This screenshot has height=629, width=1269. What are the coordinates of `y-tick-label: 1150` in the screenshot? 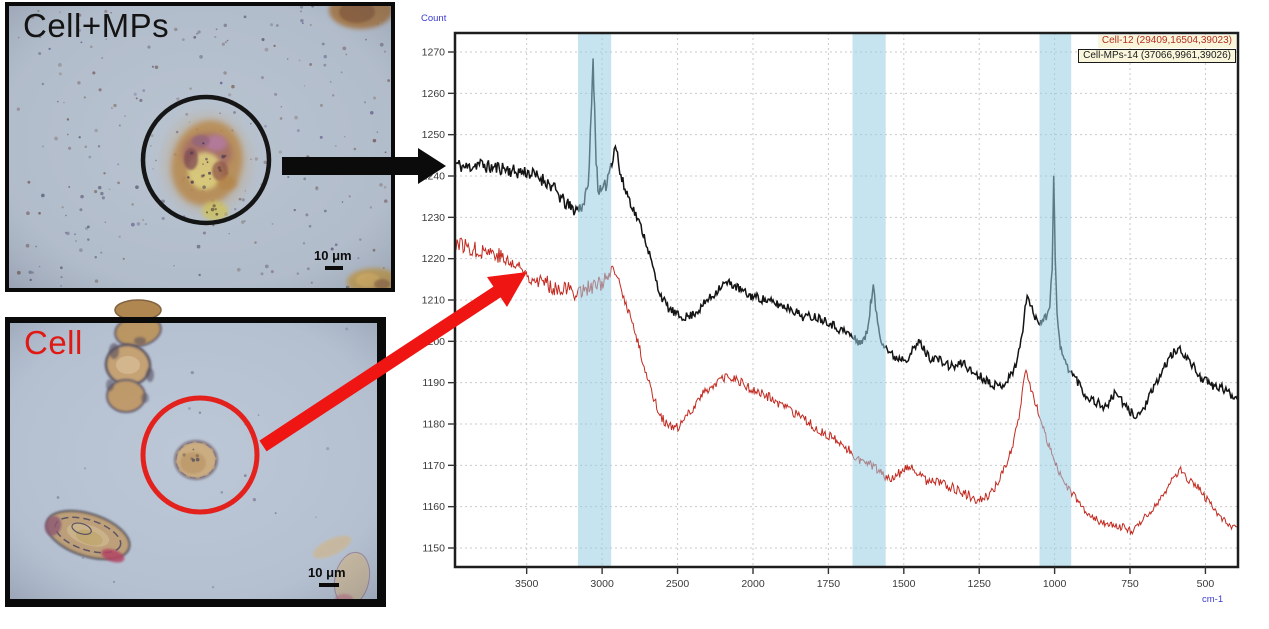 It's located at (433, 548).